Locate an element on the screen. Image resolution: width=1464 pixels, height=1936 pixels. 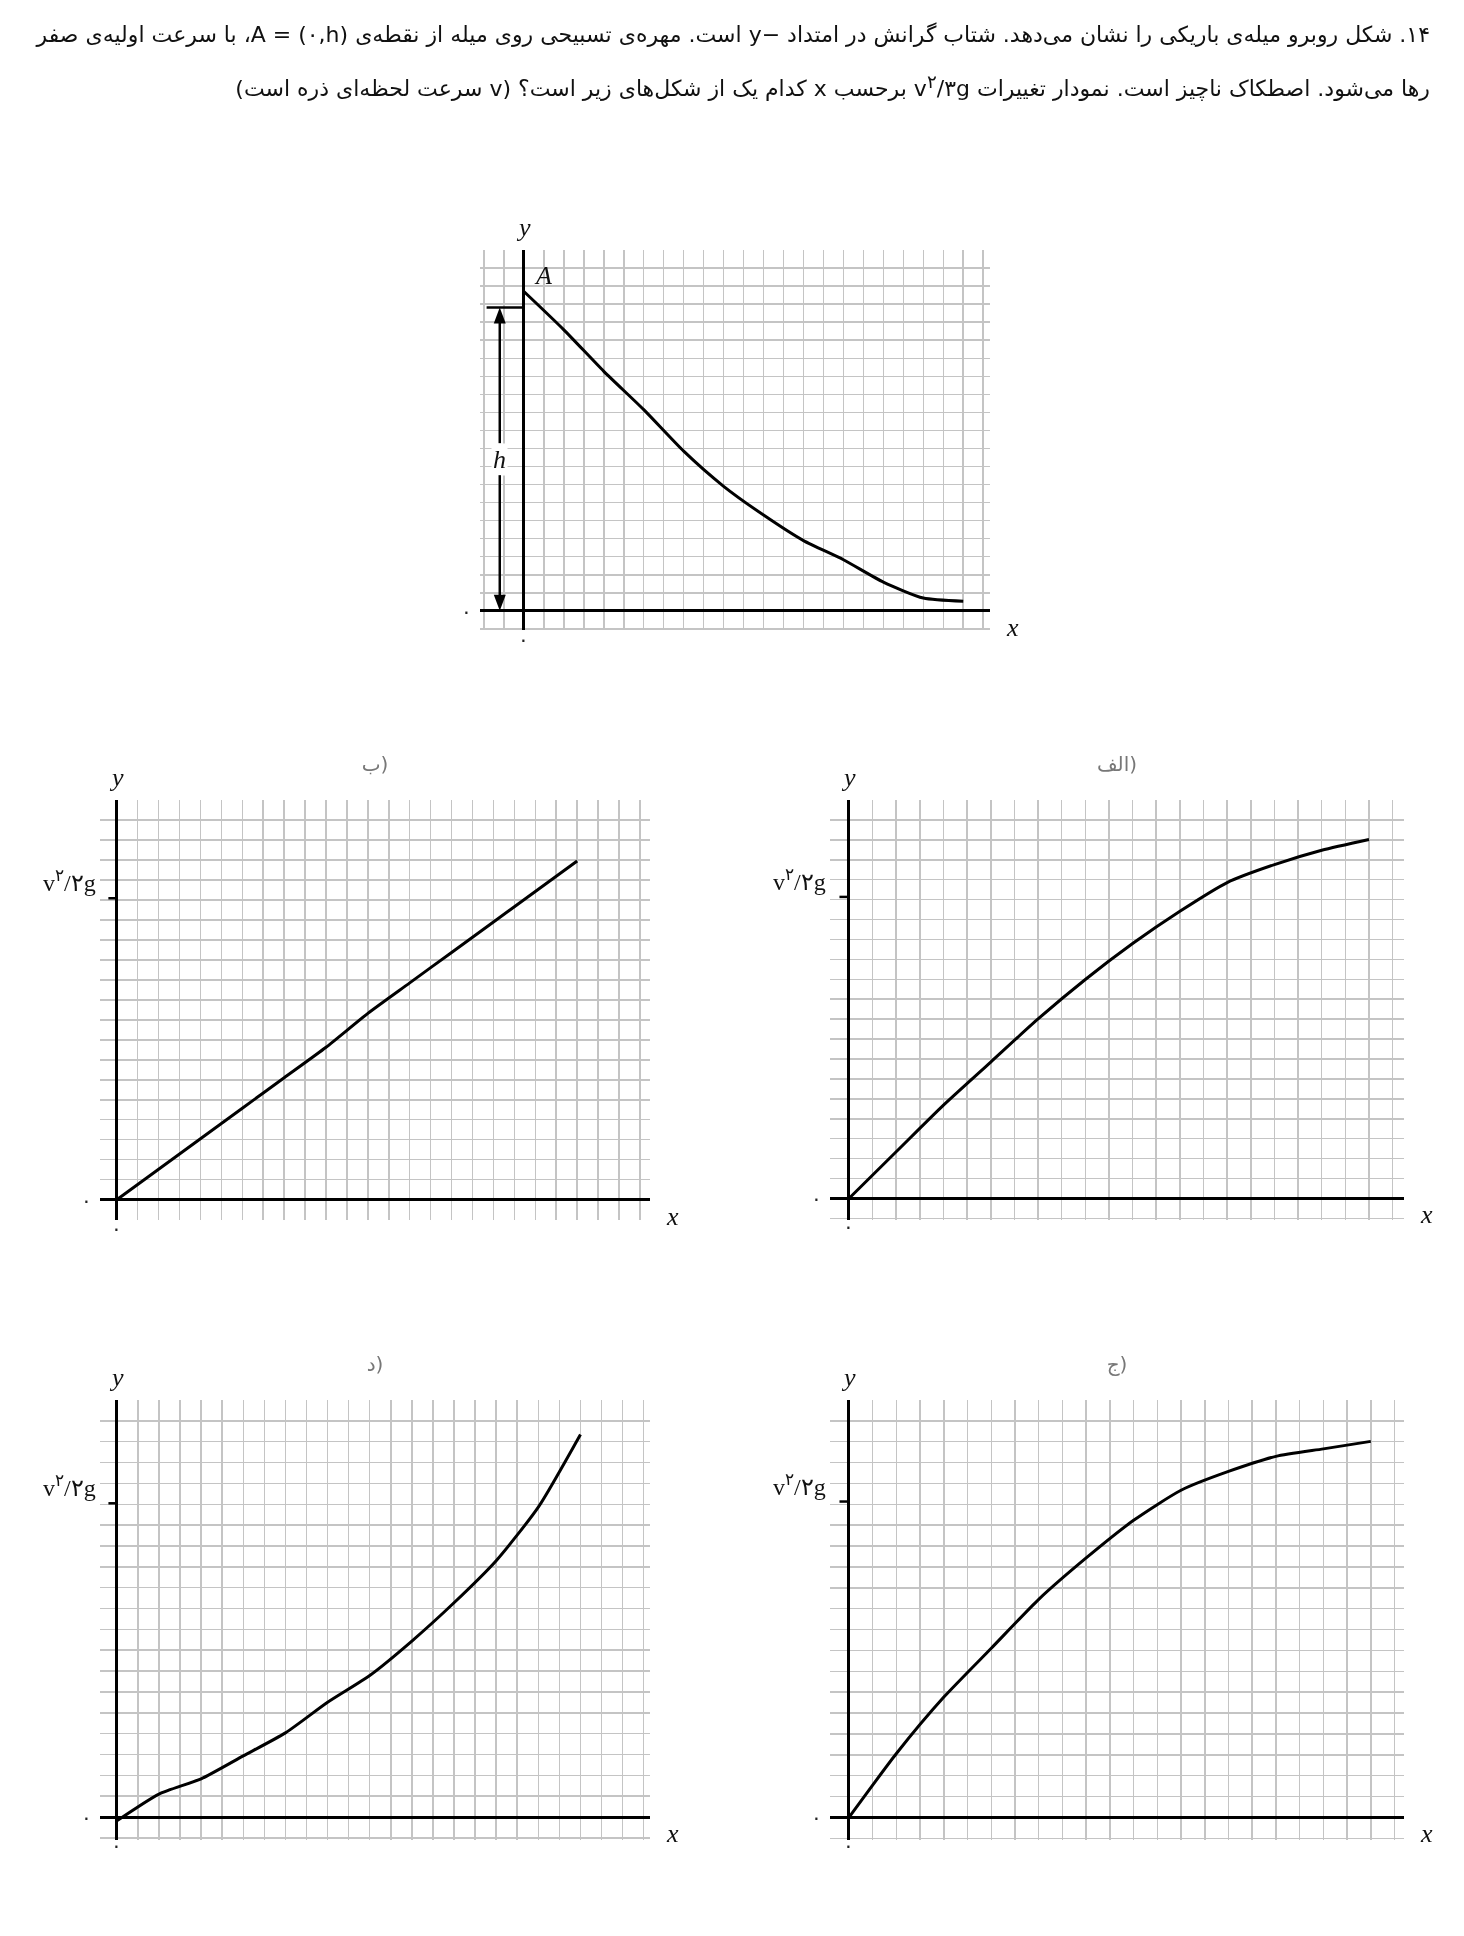
text: A is located at coordinates (543, 275).